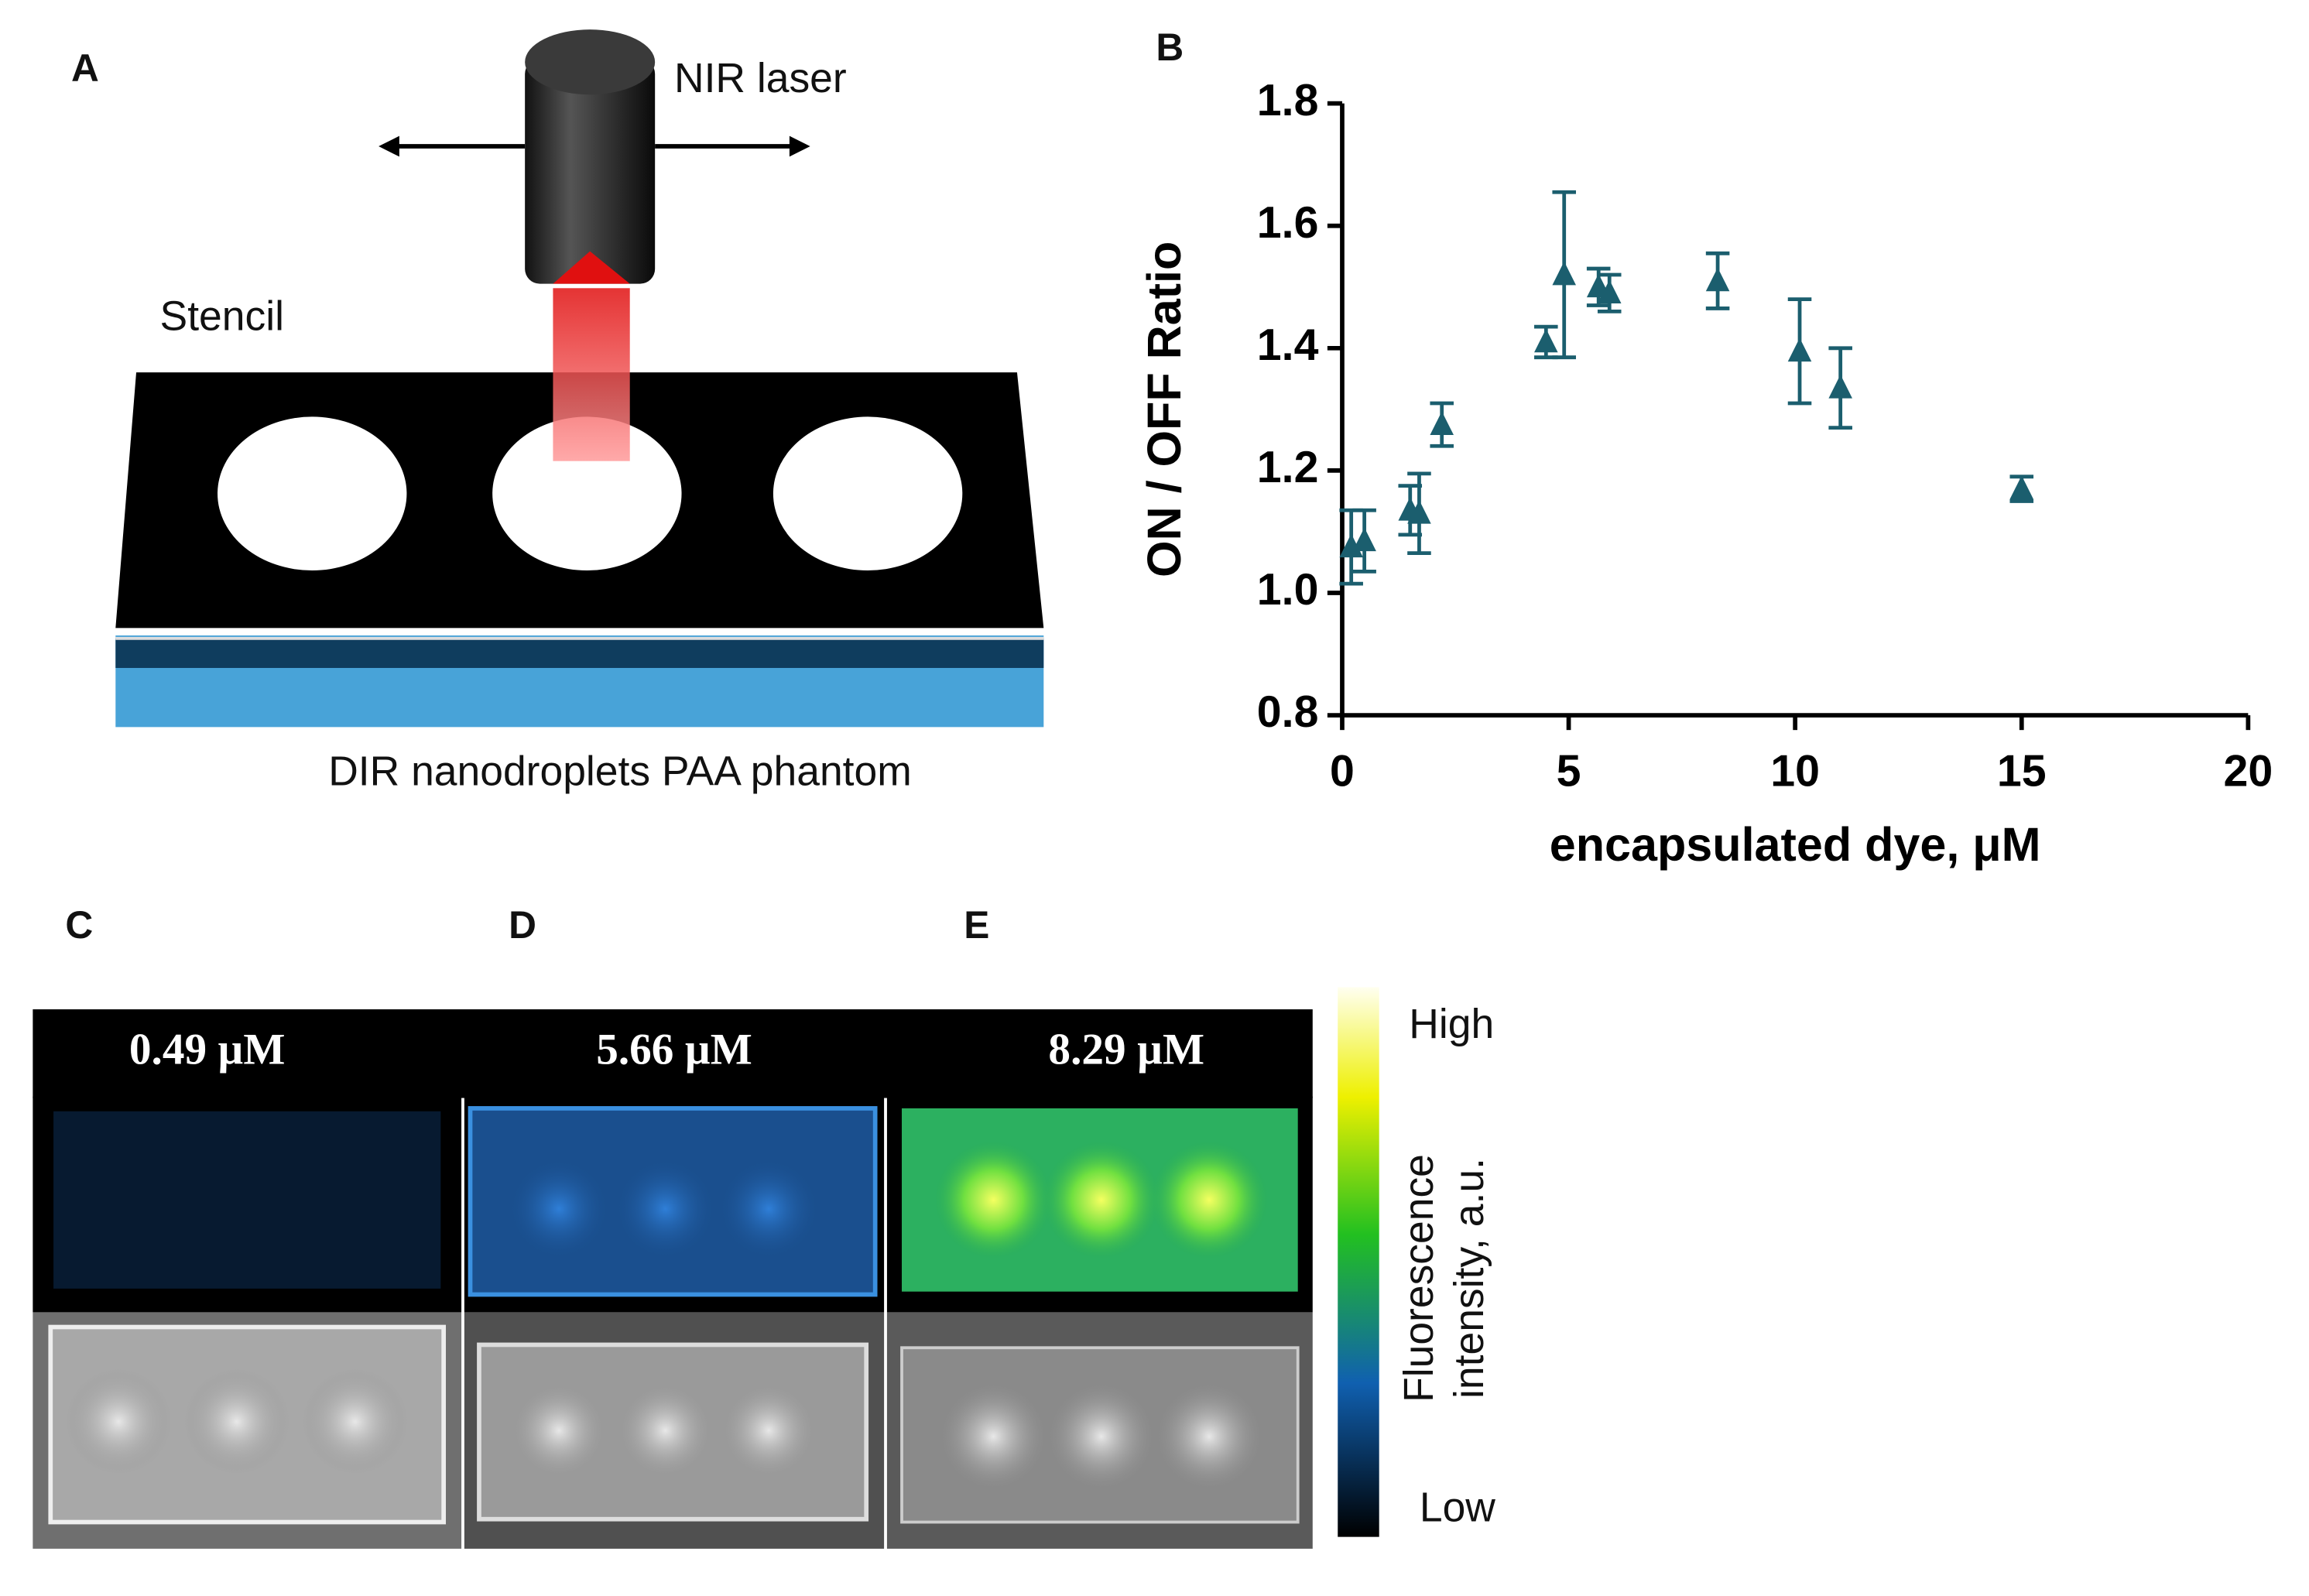  I want to click on label: NIR laser, so click(760, 78).